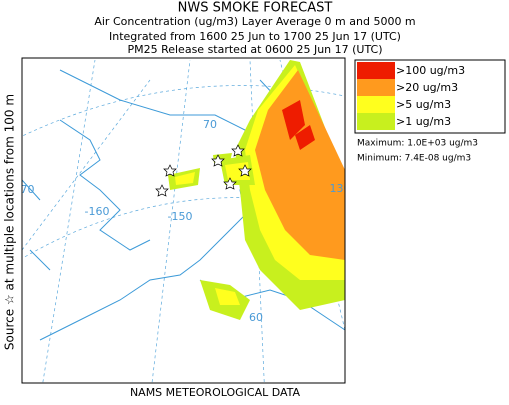 The image size is (509, 405). Describe the element at coordinates (417, 144) in the screenshot. I see `maximum: Maximum: 1.0E+03 ug/m3` at that location.